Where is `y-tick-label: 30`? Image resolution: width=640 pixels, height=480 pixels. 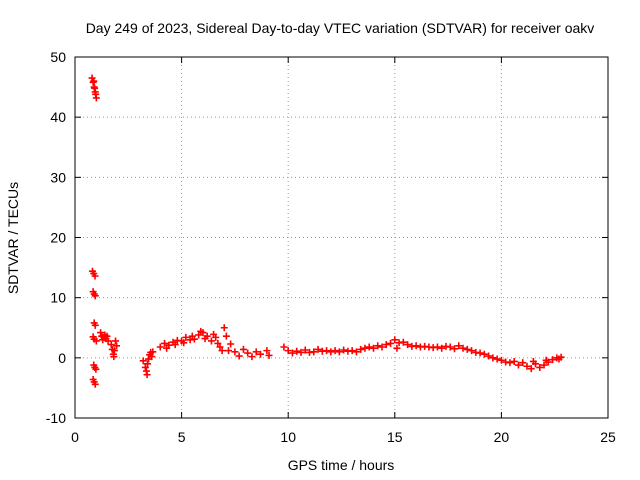 y-tick-label: 30 is located at coordinates (58, 177).